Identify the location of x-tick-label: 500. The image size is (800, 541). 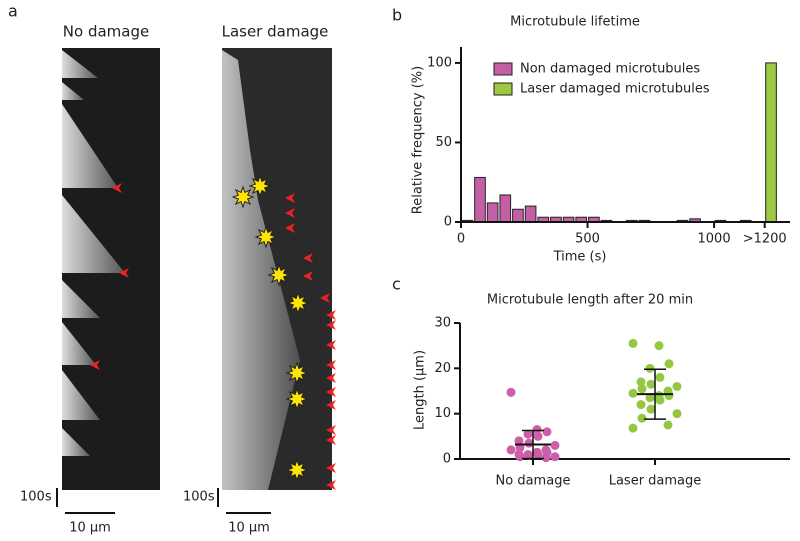
(587, 239).